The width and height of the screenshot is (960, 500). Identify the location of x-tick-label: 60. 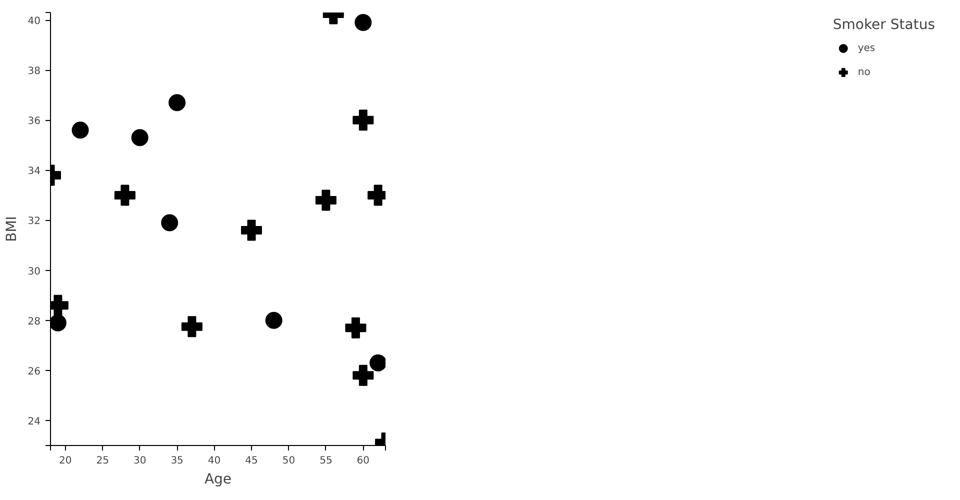
(363, 461).